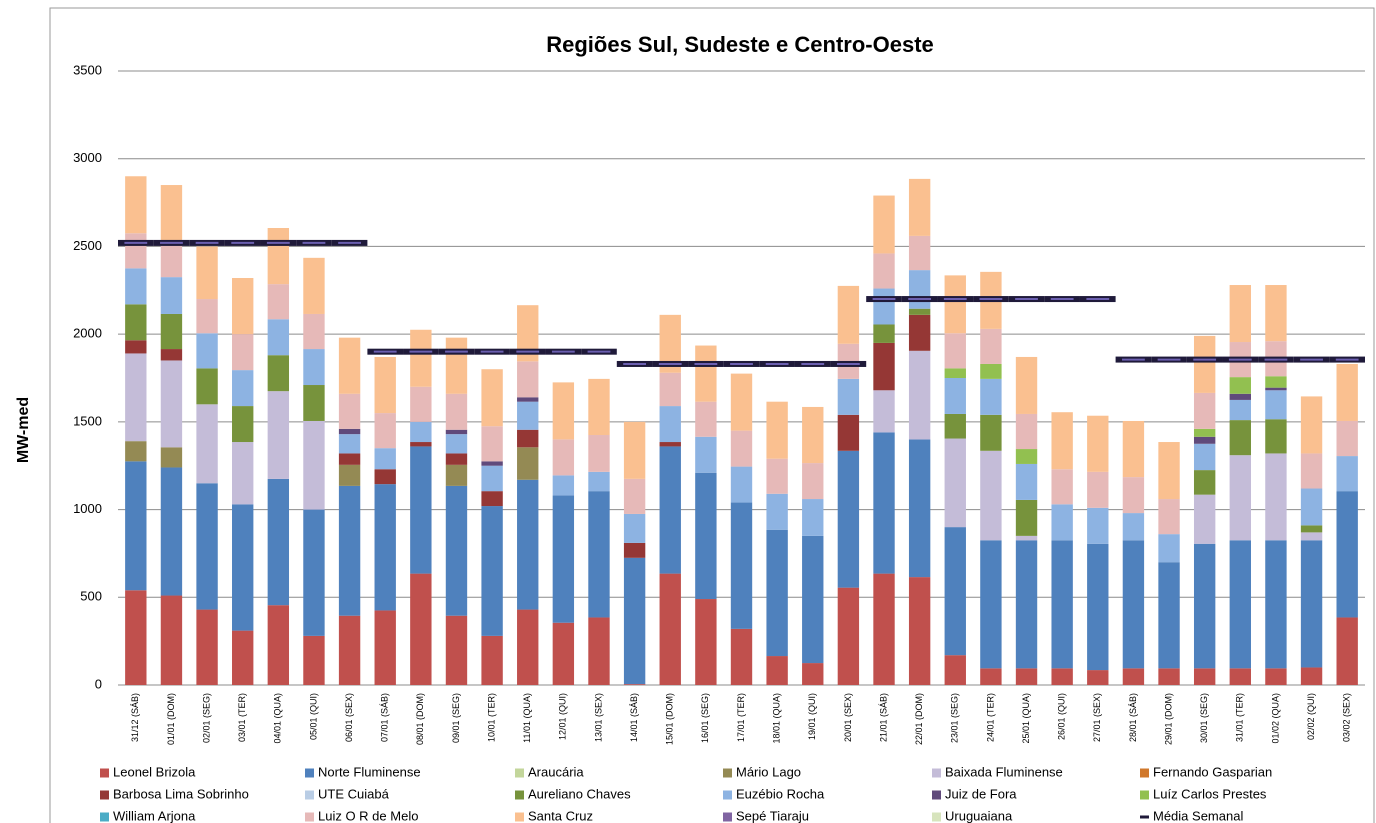  What do you see at coordinates (87, 508) in the screenshot?
I see `y-tick-label: 1000` at bounding box center [87, 508].